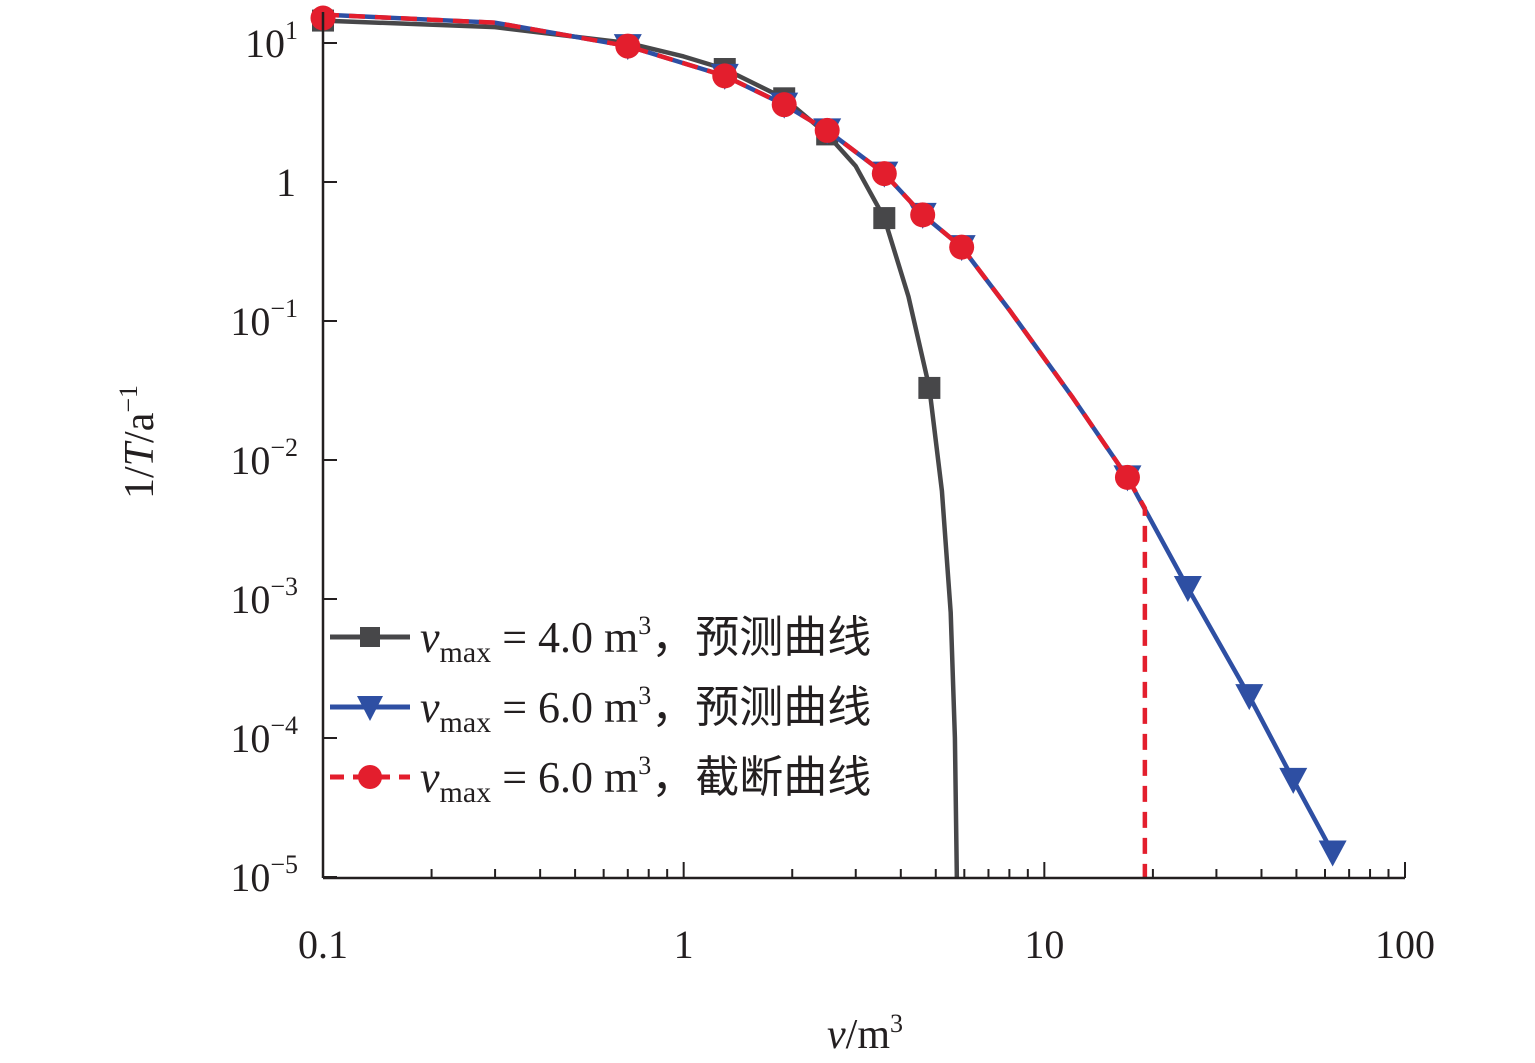 The width and height of the screenshot is (1535, 1063). I want to click on legend-entry-3: vmax = 6.0 m3，截断曲线, so click(600, 780).